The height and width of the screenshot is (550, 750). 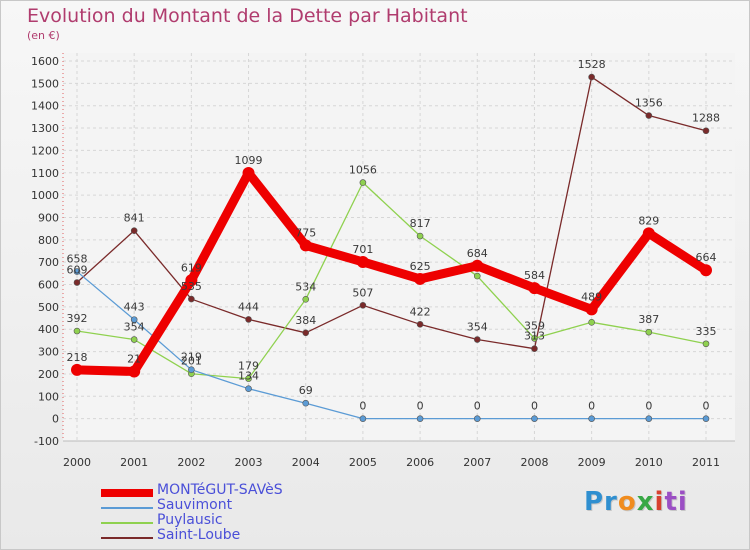 I want to click on y-tick-label: 1100, so click(x=45, y=173).